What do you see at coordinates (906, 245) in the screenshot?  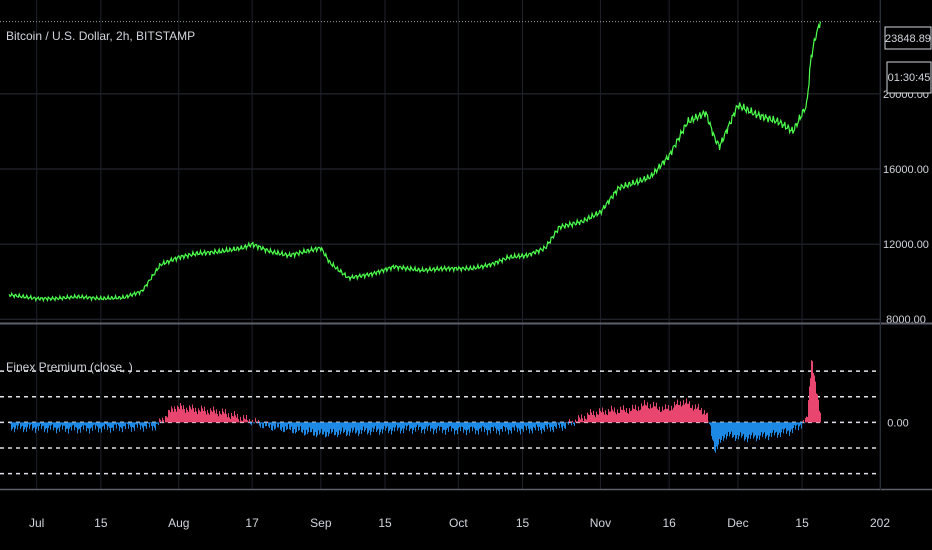 I see `price-tick-label: 12000.00` at bounding box center [906, 245].